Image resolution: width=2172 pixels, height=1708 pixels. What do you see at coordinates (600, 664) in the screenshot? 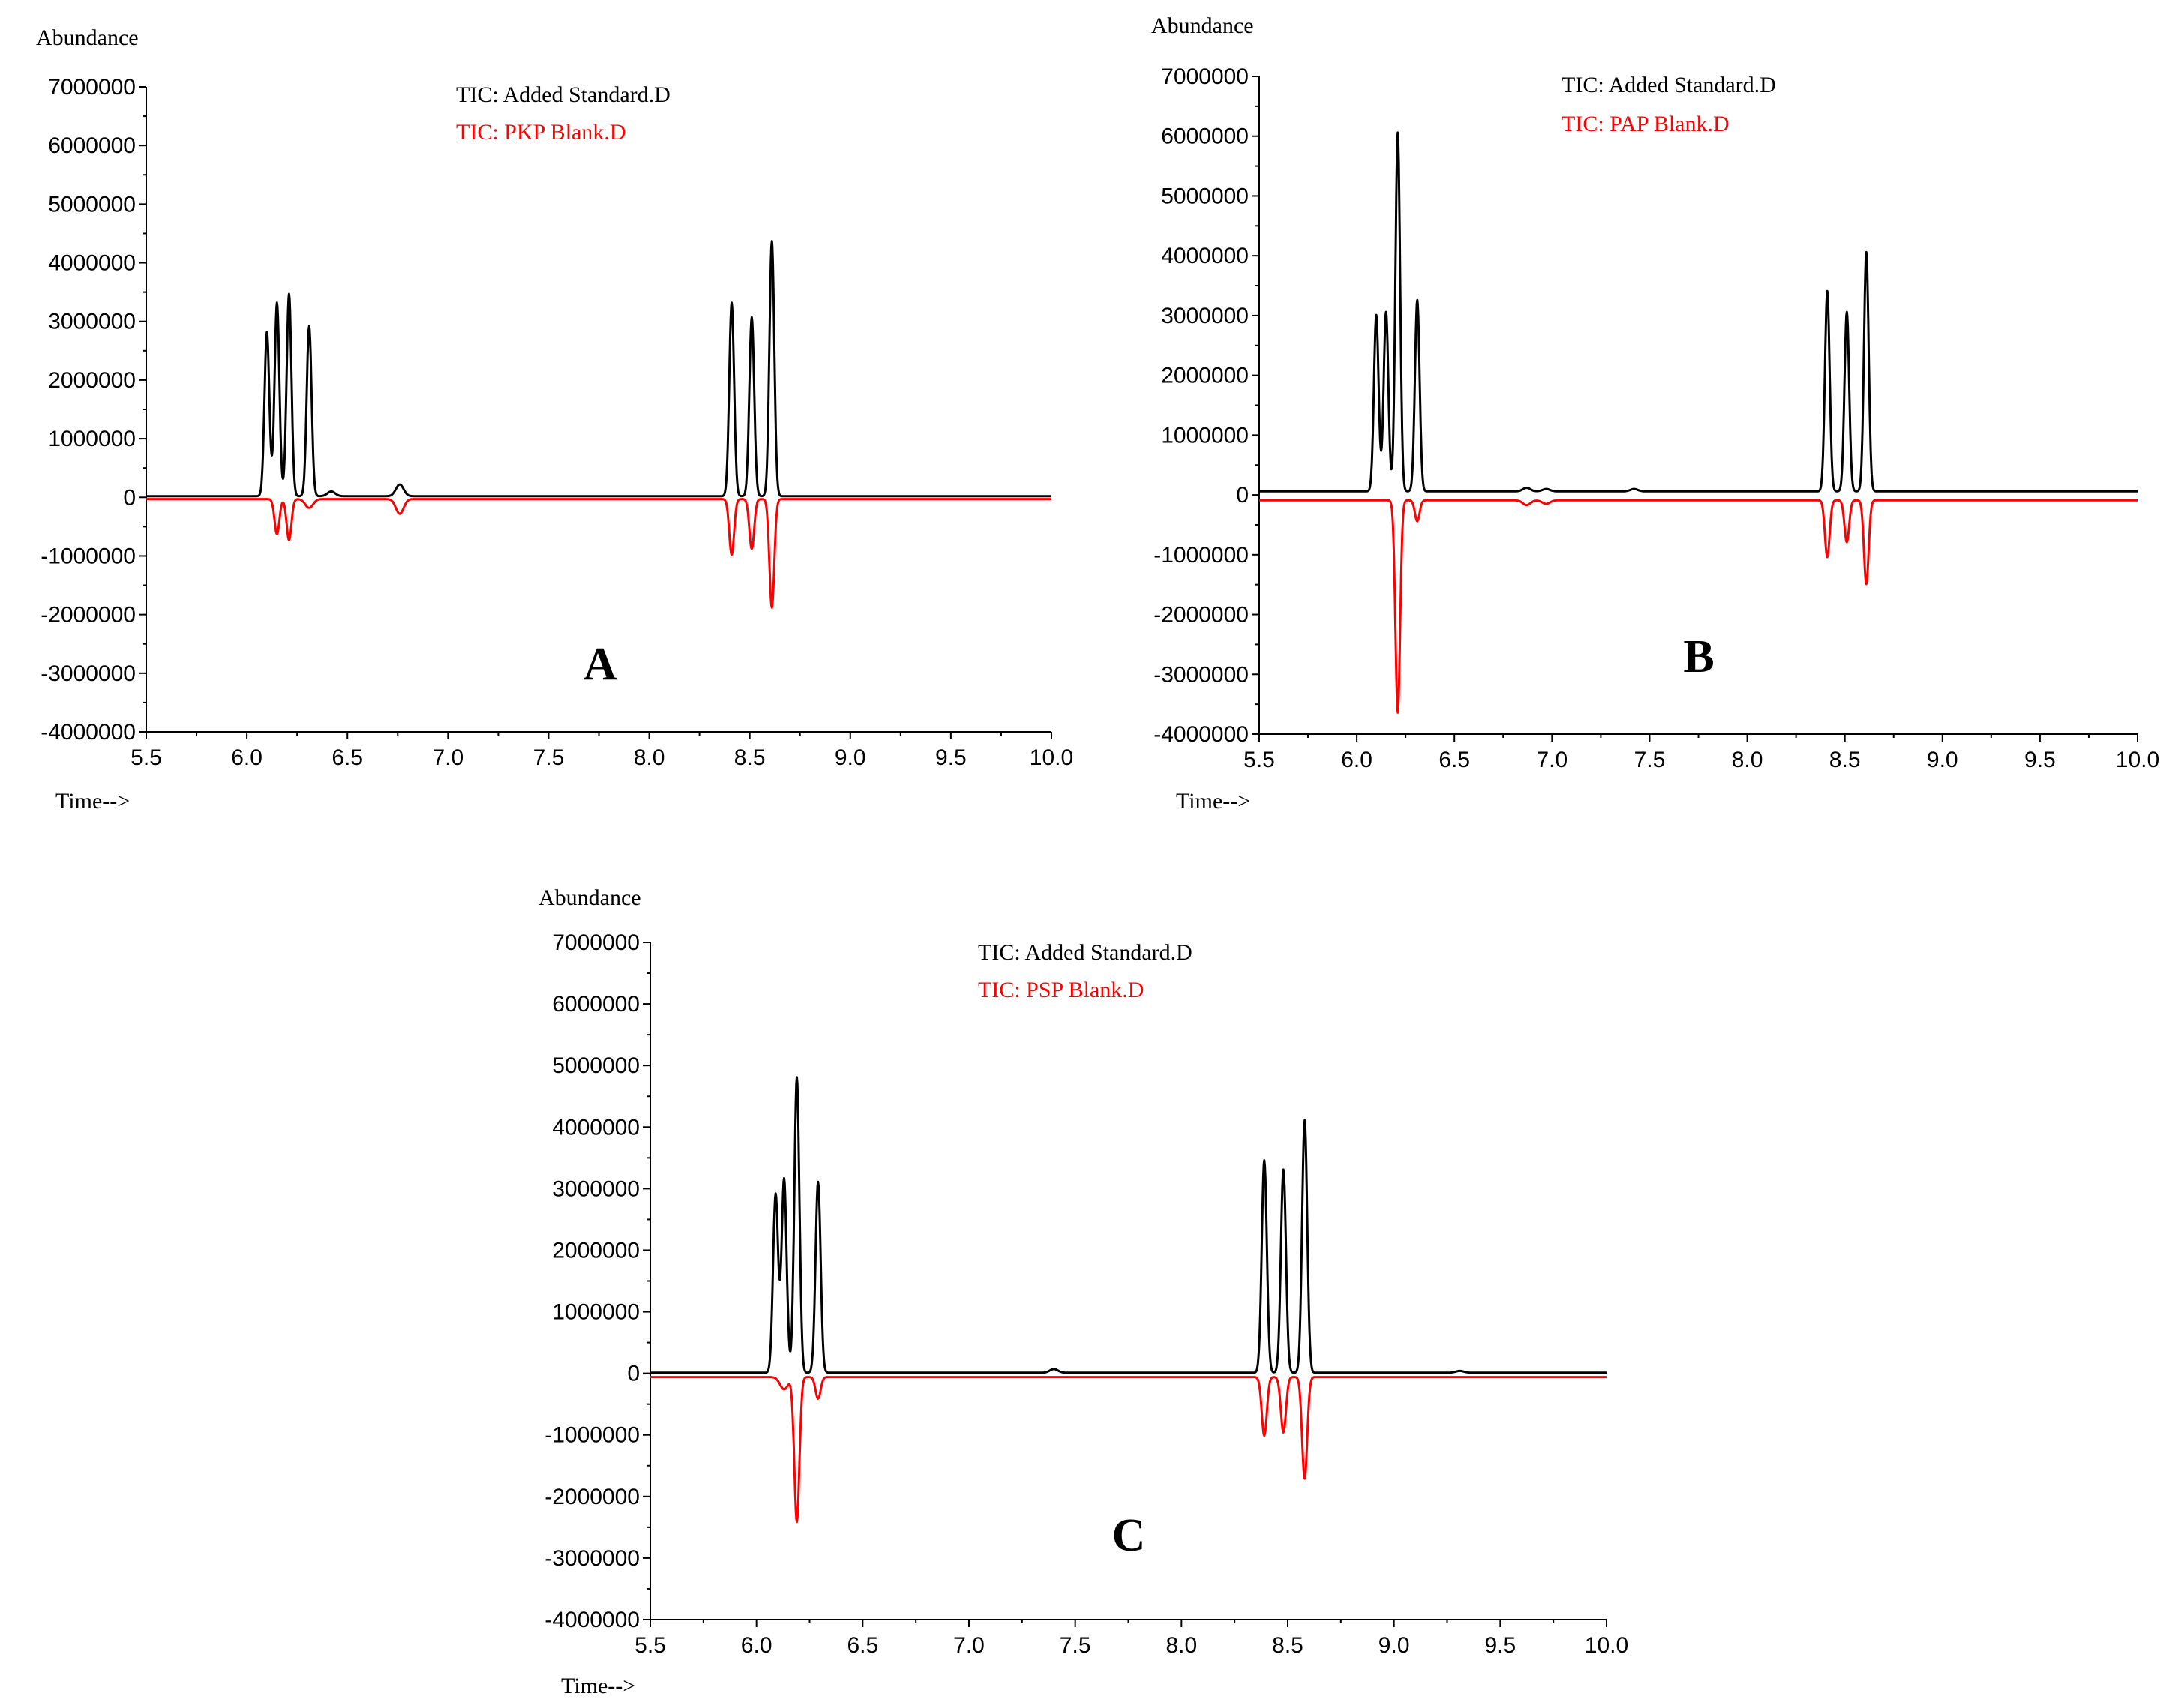
I see `panel-label: A` at bounding box center [600, 664].